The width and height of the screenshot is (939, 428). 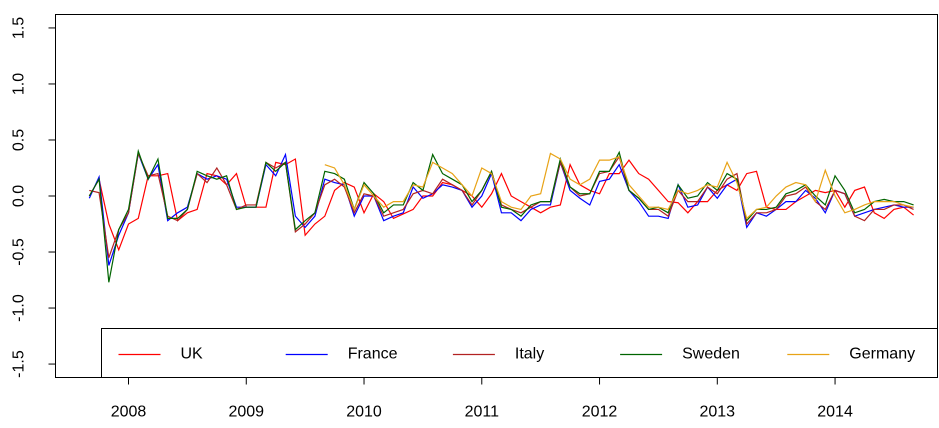 I want to click on x-tick-label: 2012, so click(x=600, y=412).